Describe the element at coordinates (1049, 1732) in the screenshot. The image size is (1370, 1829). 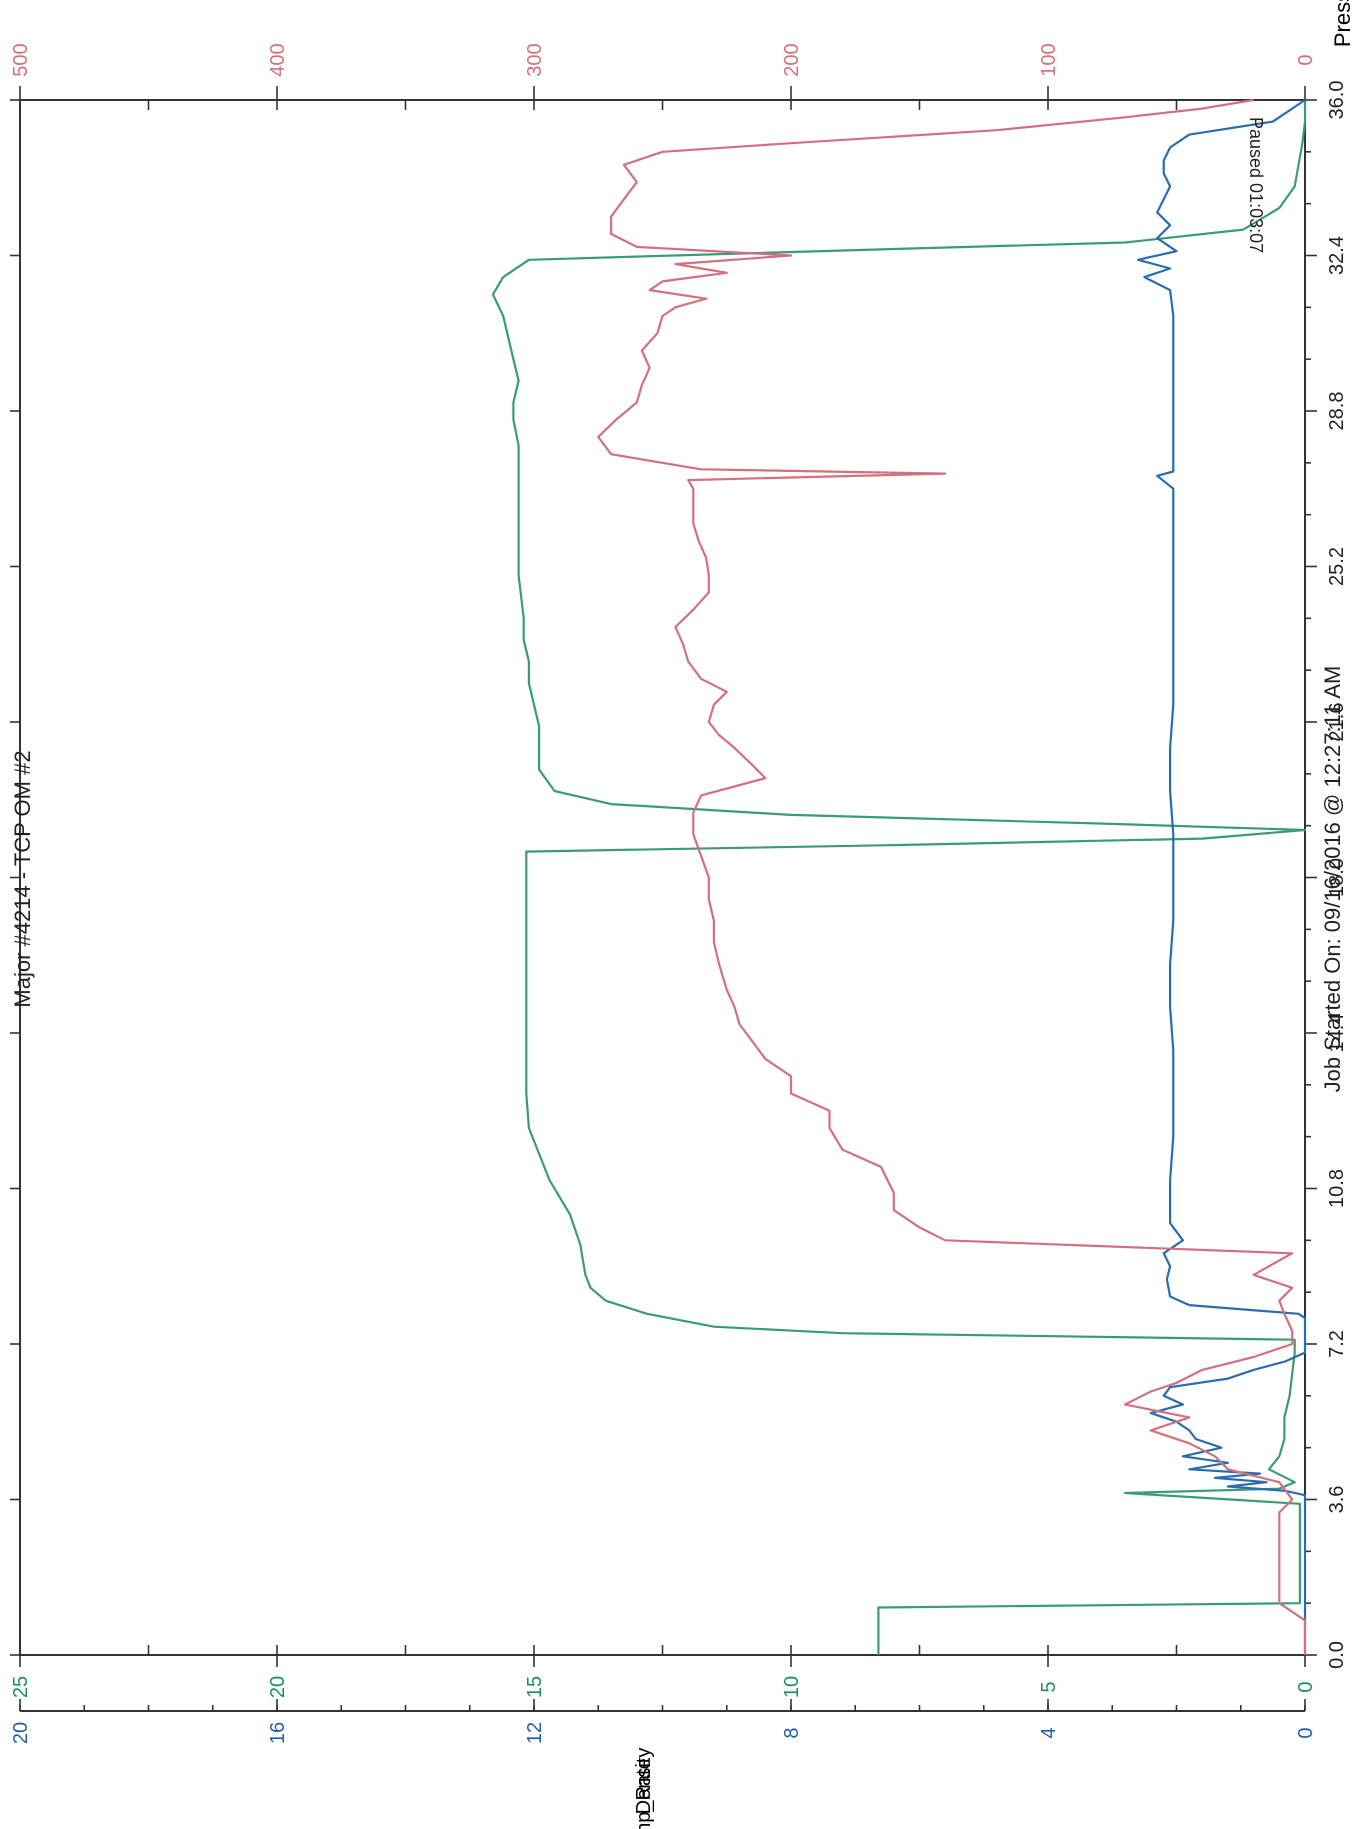
I see `pump-tick-label: 4` at that location.